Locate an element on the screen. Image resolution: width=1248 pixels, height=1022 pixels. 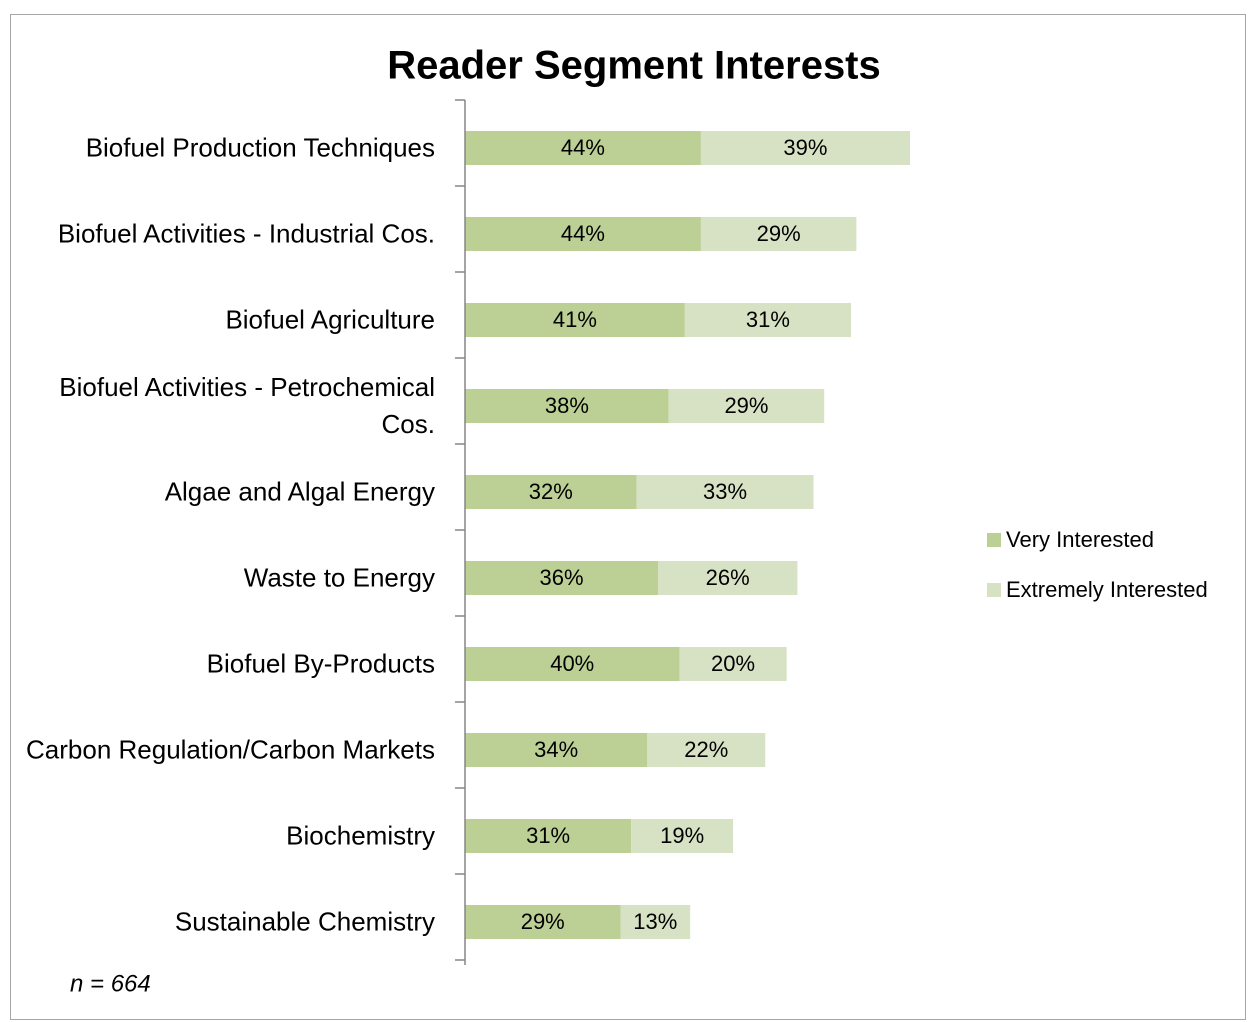
category-label: Biofuel Agriculture is located at coordinates (330, 319).